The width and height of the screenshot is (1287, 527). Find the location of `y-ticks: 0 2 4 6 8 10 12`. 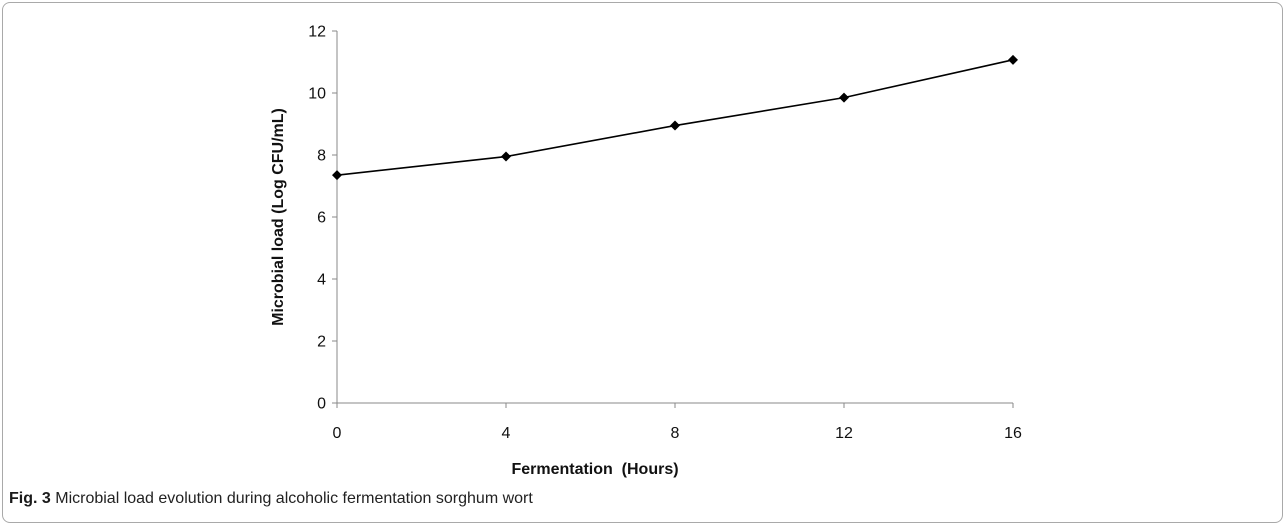

y-ticks: 0 2 4 6 8 10 12 is located at coordinates (322, 218).